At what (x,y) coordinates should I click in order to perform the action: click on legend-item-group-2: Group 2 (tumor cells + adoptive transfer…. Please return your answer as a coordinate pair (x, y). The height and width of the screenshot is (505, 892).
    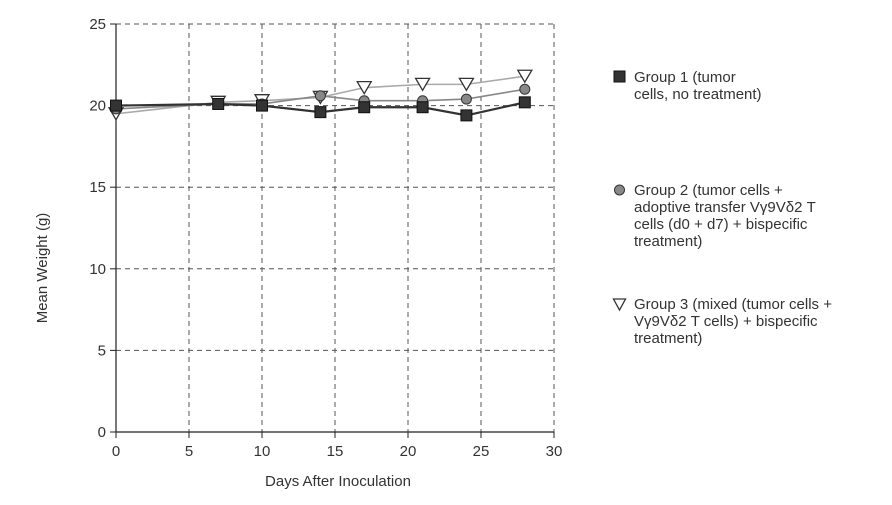
    Looking at the image, I should click on (752, 216).